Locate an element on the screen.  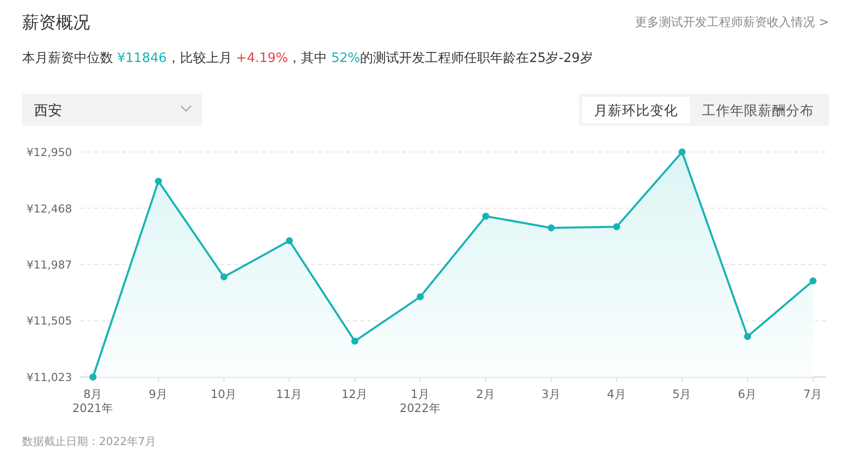
tabs: 月薪环比变化 工作年限薪酬分布 is located at coordinates (704, 110).